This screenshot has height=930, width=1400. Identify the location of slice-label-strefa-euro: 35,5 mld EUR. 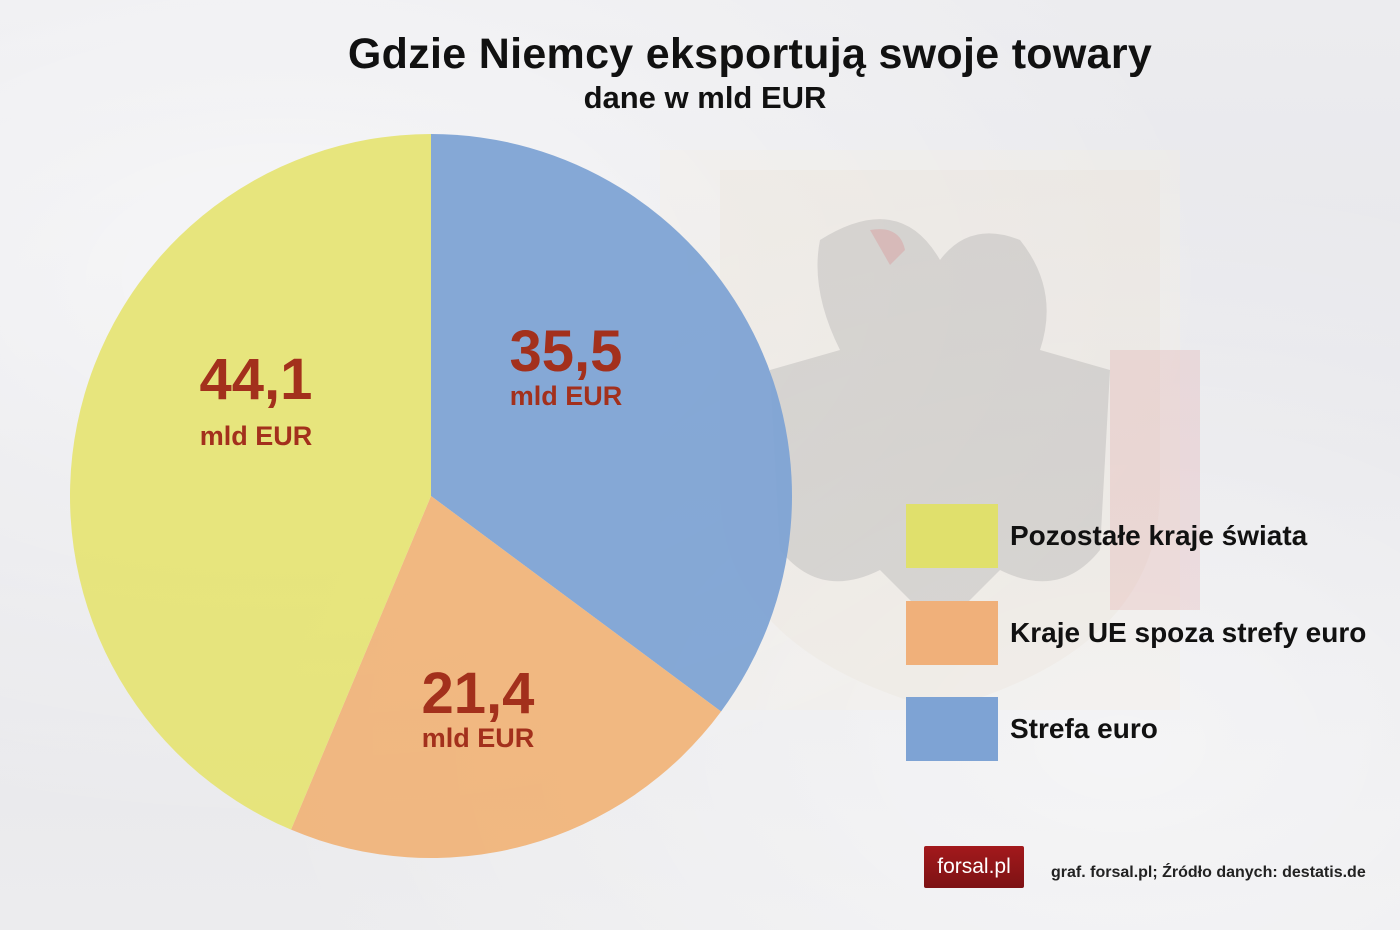
(566, 365).